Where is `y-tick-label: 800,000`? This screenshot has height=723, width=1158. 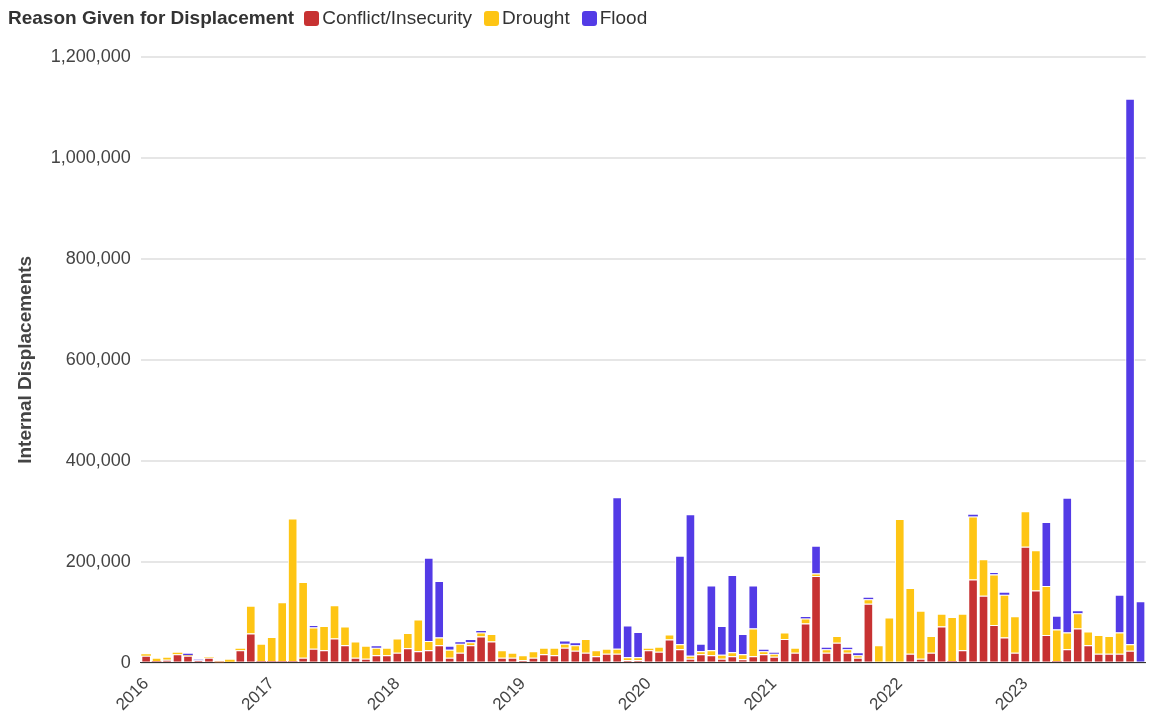 y-tick-label: 800,000 is located at coordinates (98, 257).